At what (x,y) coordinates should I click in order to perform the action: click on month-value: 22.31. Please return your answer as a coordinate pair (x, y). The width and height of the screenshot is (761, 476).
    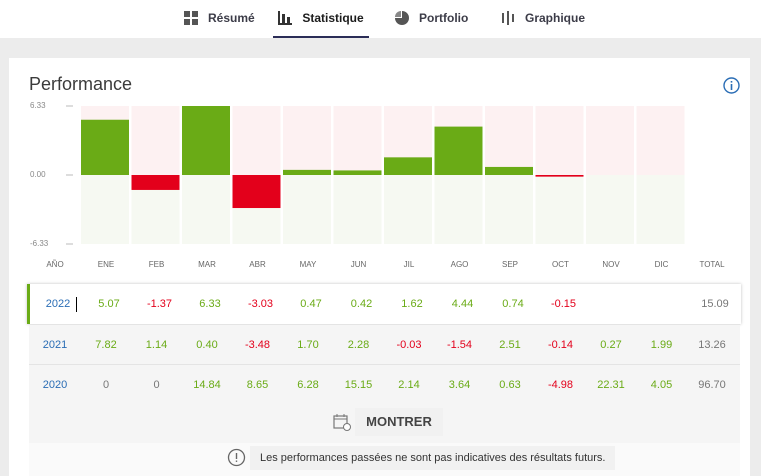
    Looking at the image, I should click on (611, 385).